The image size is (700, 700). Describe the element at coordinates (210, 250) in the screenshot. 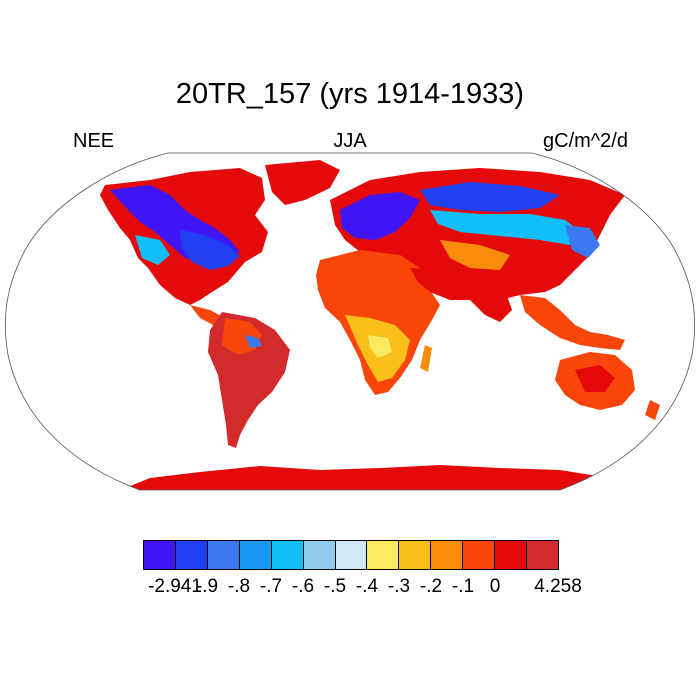

I see `us-east-negative-region` at that location.